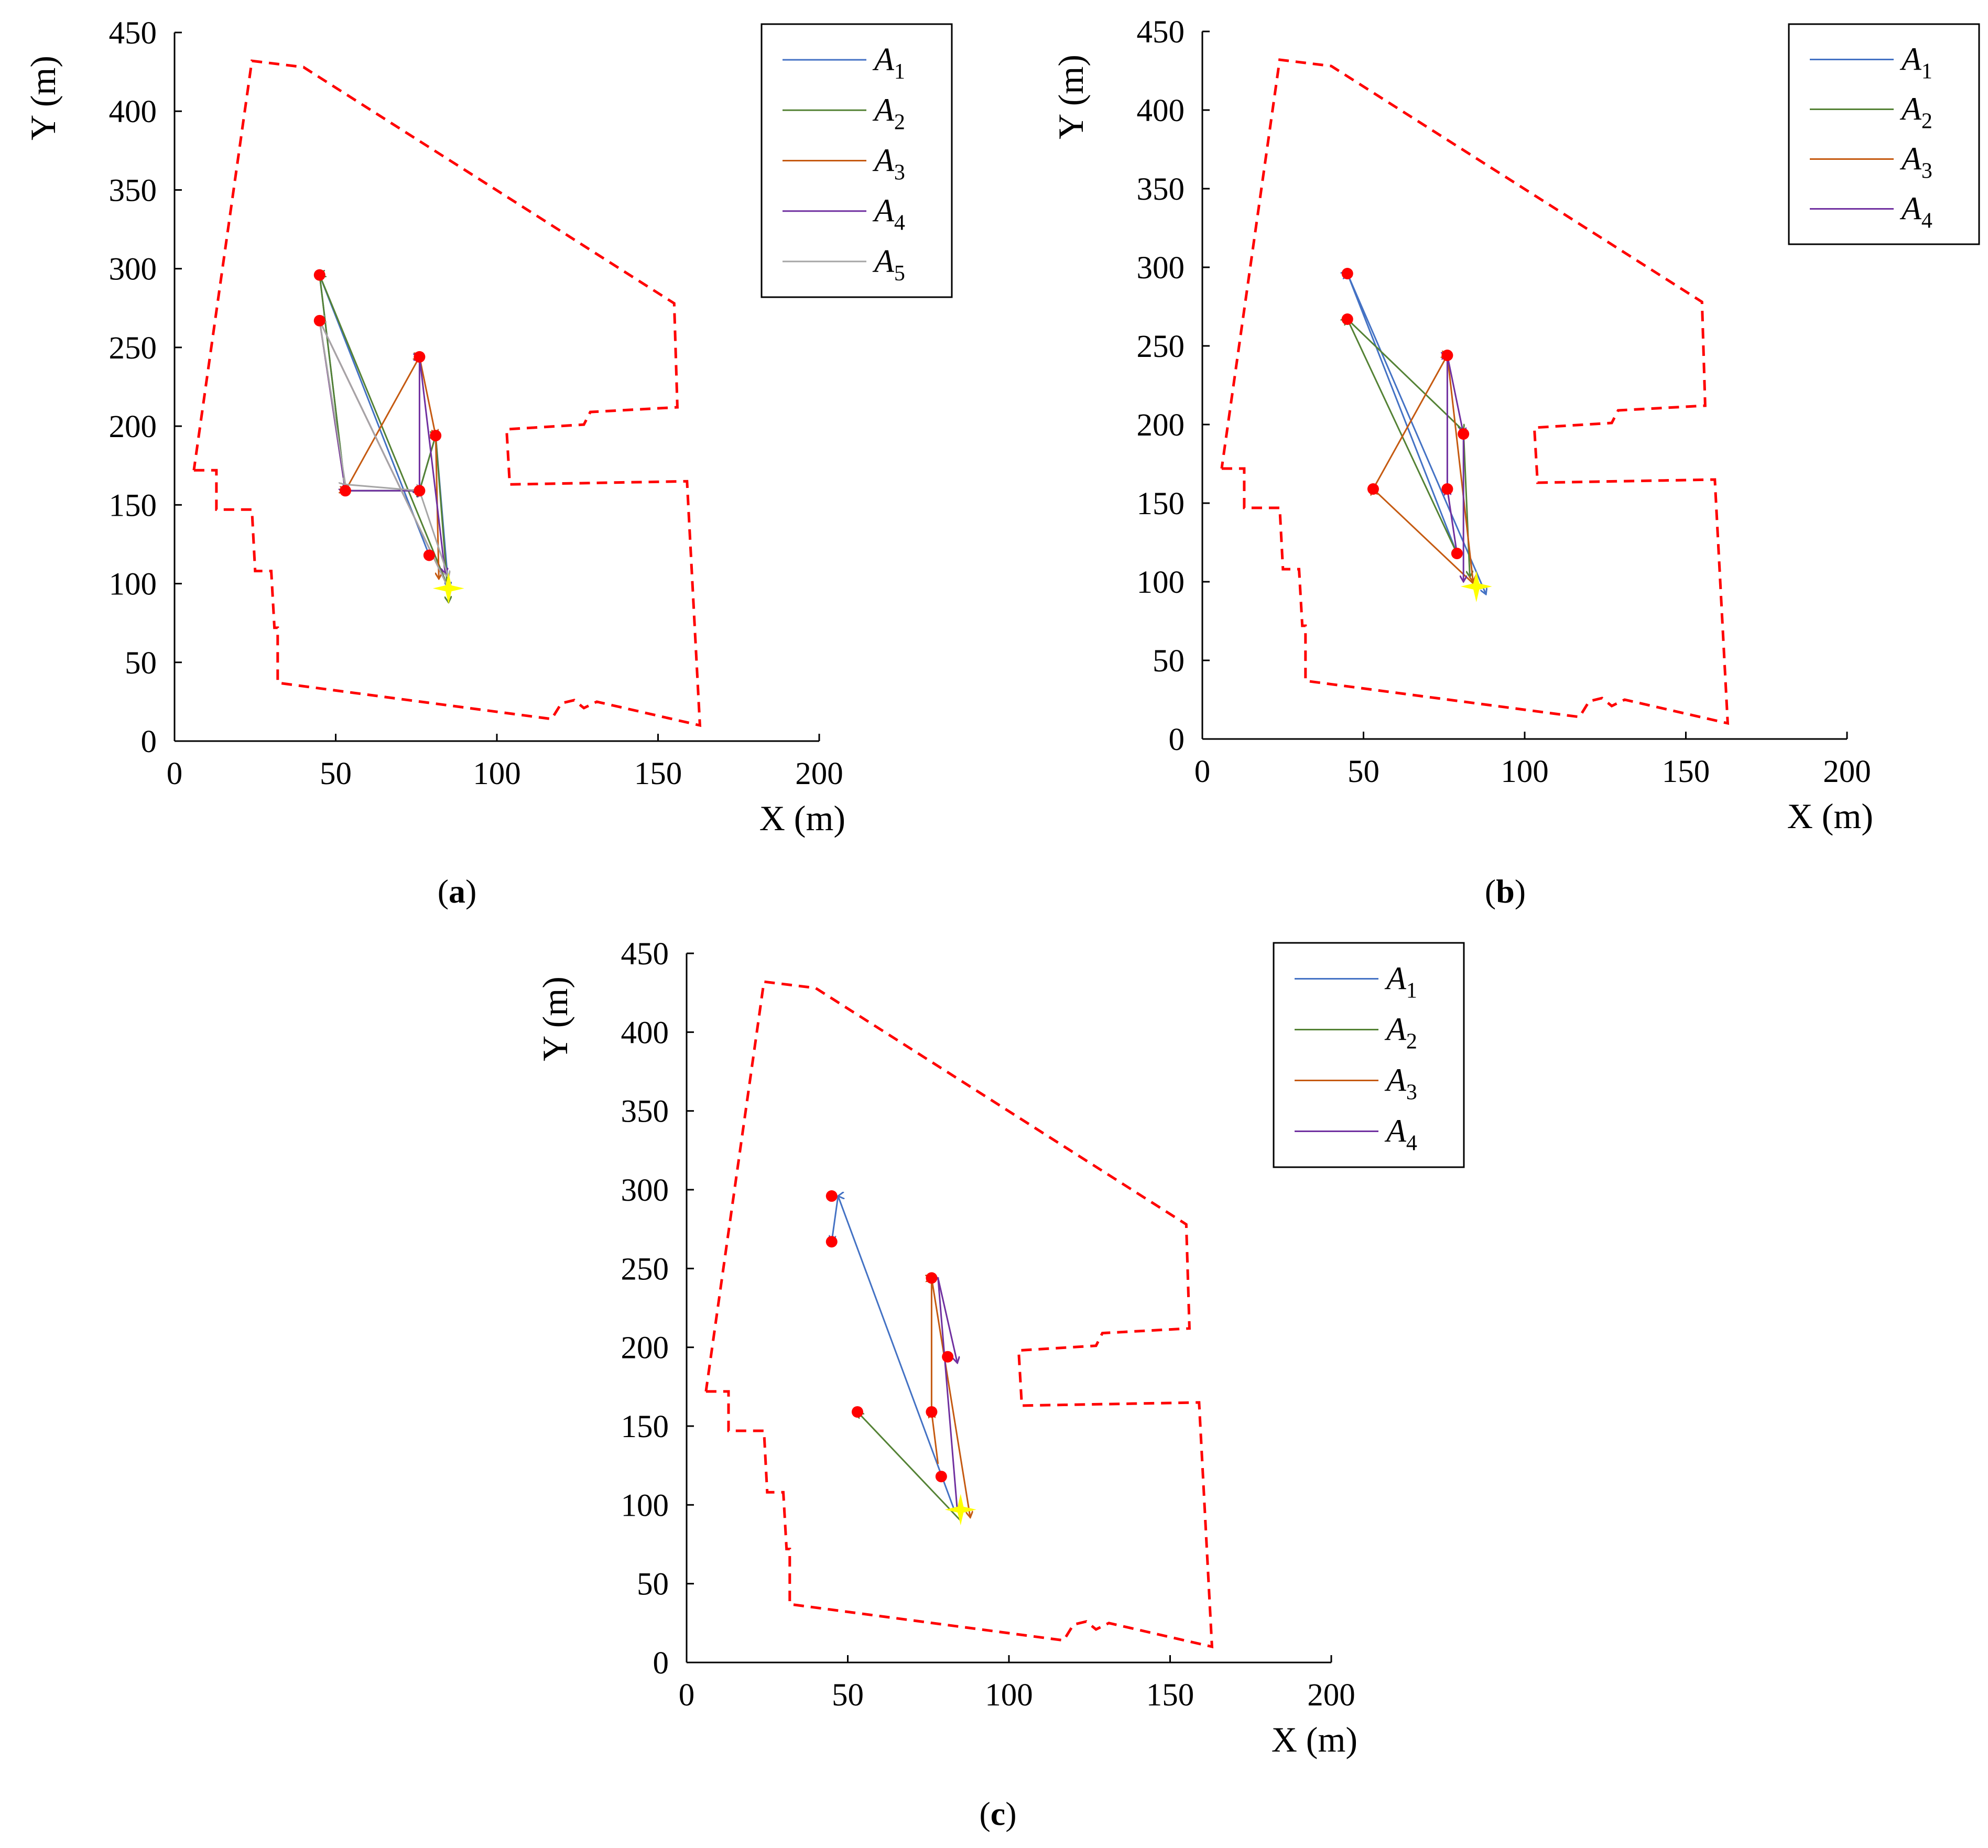 The height and width of the screenshot is (1848, 1988). What do you see at coordinates (893, 1353) in the screenshot?
I see `route-line-A1` at bounding box center [893, 1353].